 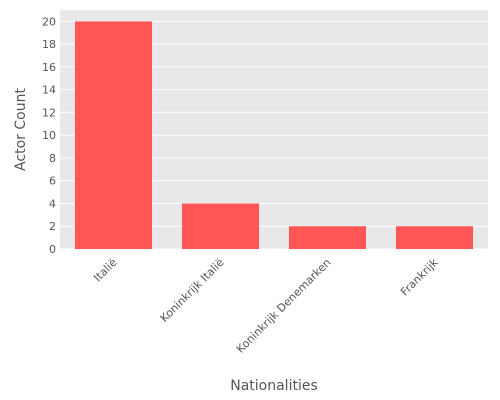 What do you see at coordinates (49, 67) in the screenshot?
I see `y-tick-label: 16` at bounding box center [49, 67].